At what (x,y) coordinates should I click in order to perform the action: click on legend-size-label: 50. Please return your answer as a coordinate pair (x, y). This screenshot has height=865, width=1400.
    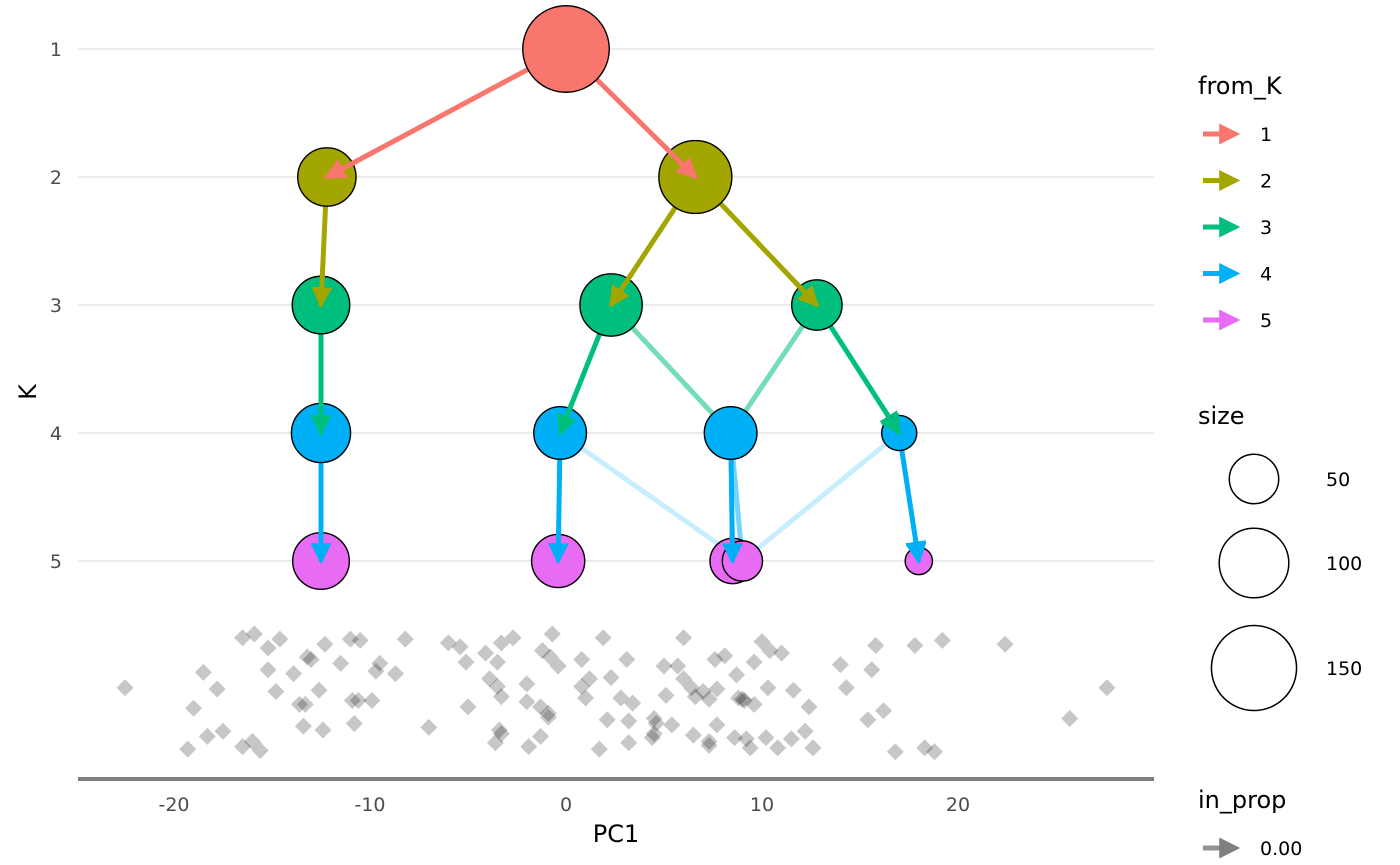
    Looking at the image, I should click on (1338, 480).